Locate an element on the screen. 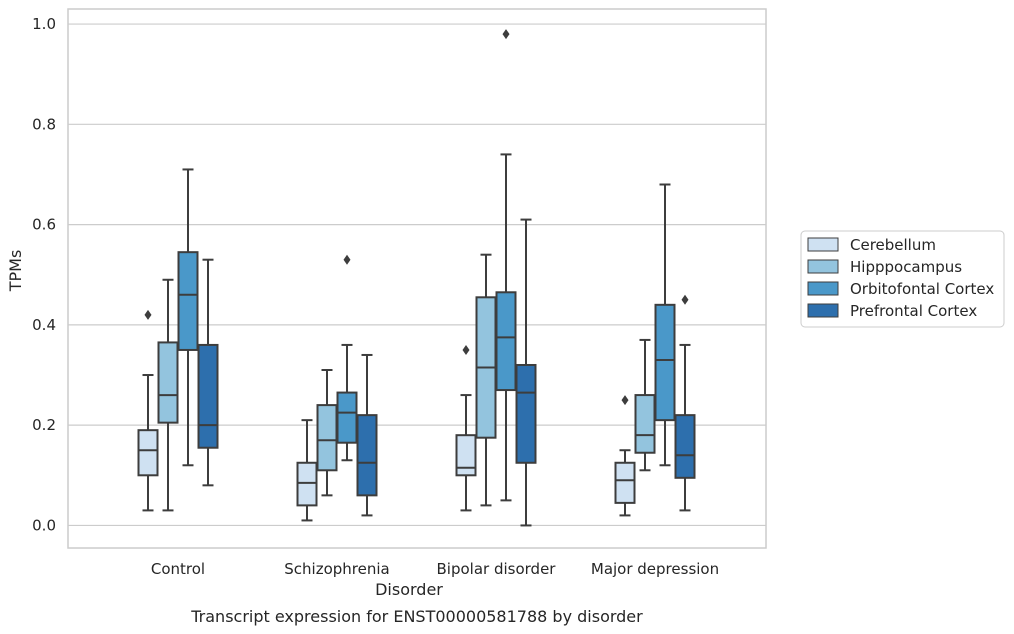  legend-frame is located at coordinates (902, 279).